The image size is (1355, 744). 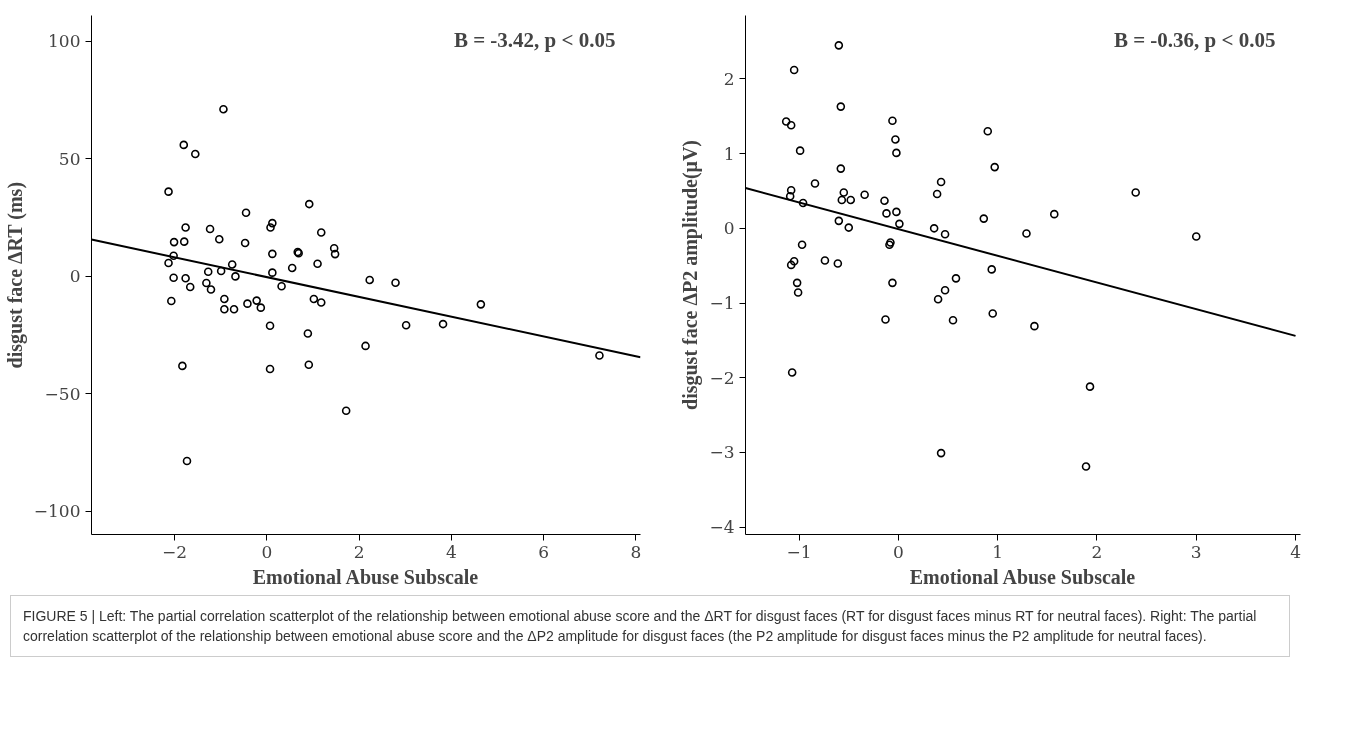 What do you see at coordinates (69, 158) in the screenshot?
I see `y-tick-label: 50` at bounding box center [69, 158].